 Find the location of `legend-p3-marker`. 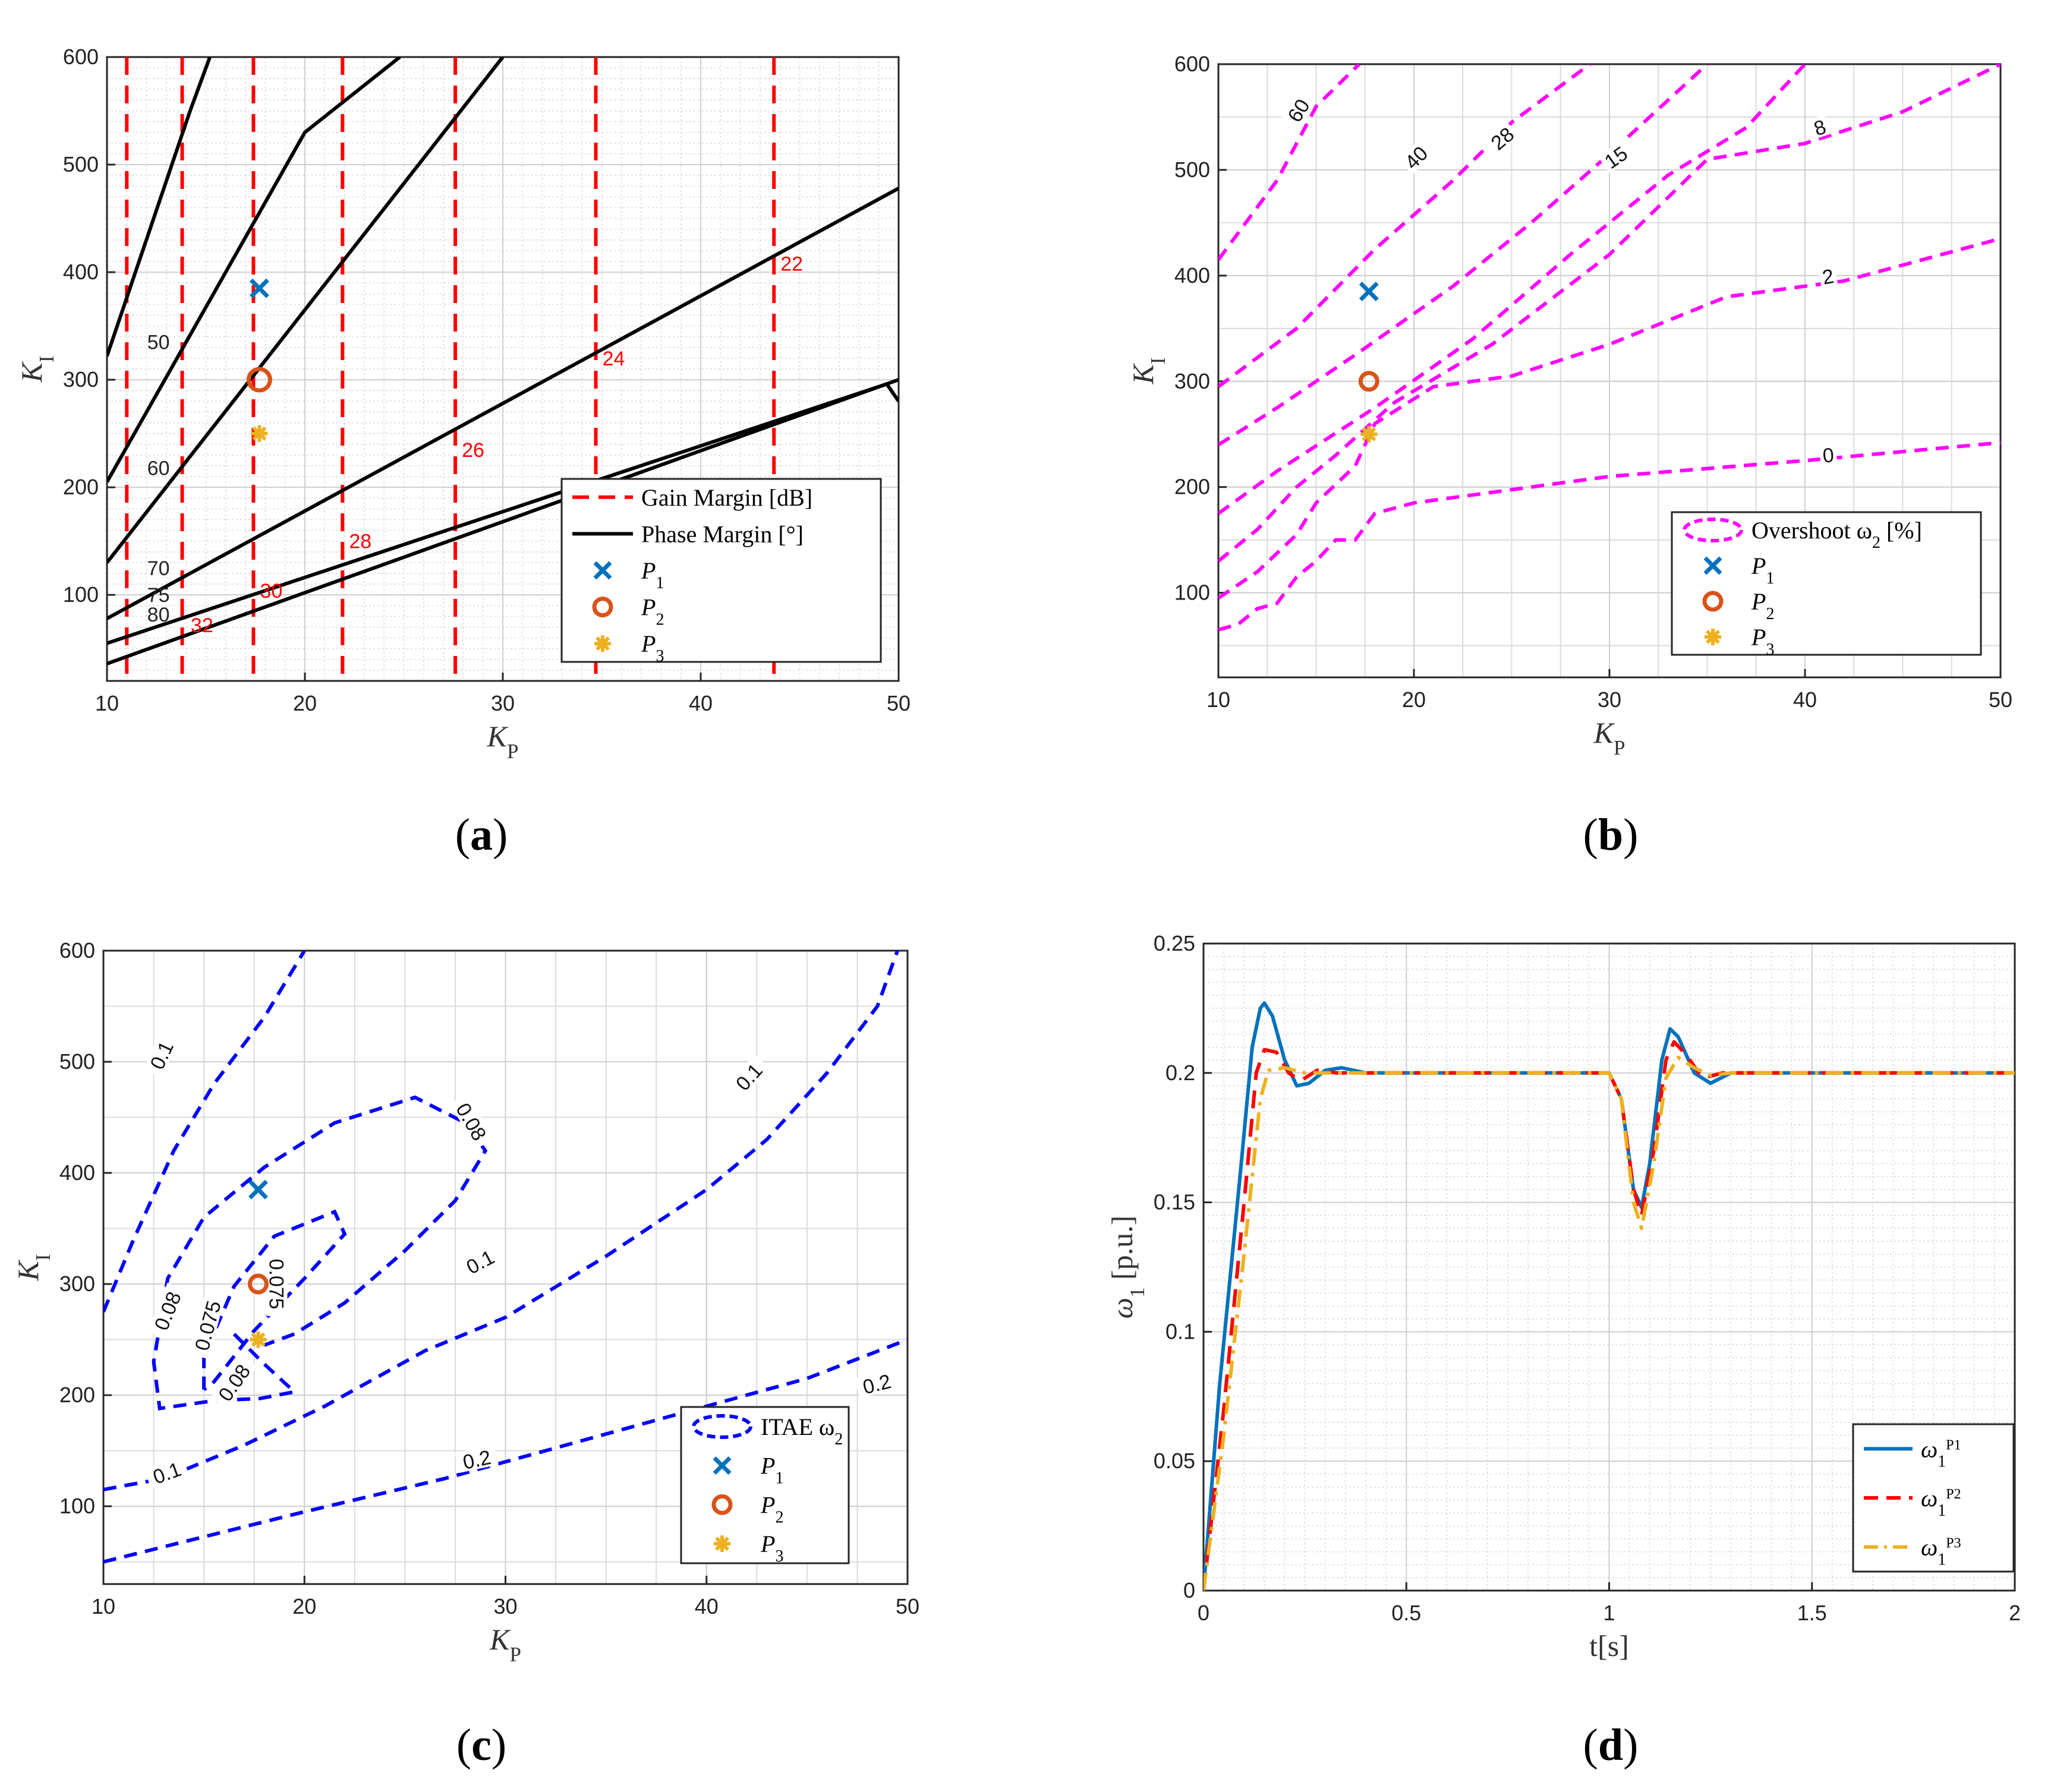

legend-p3-marker is located at coordinates (1713, 637).